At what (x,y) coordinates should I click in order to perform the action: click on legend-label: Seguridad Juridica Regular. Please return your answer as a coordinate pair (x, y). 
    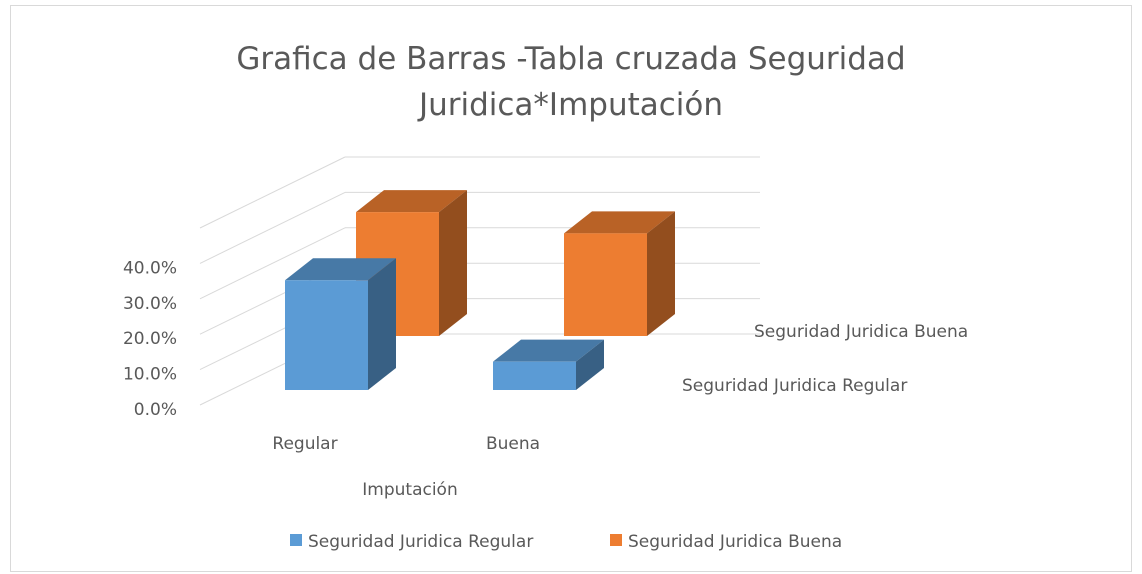
    Looking at the image, I should click on (420, 542).